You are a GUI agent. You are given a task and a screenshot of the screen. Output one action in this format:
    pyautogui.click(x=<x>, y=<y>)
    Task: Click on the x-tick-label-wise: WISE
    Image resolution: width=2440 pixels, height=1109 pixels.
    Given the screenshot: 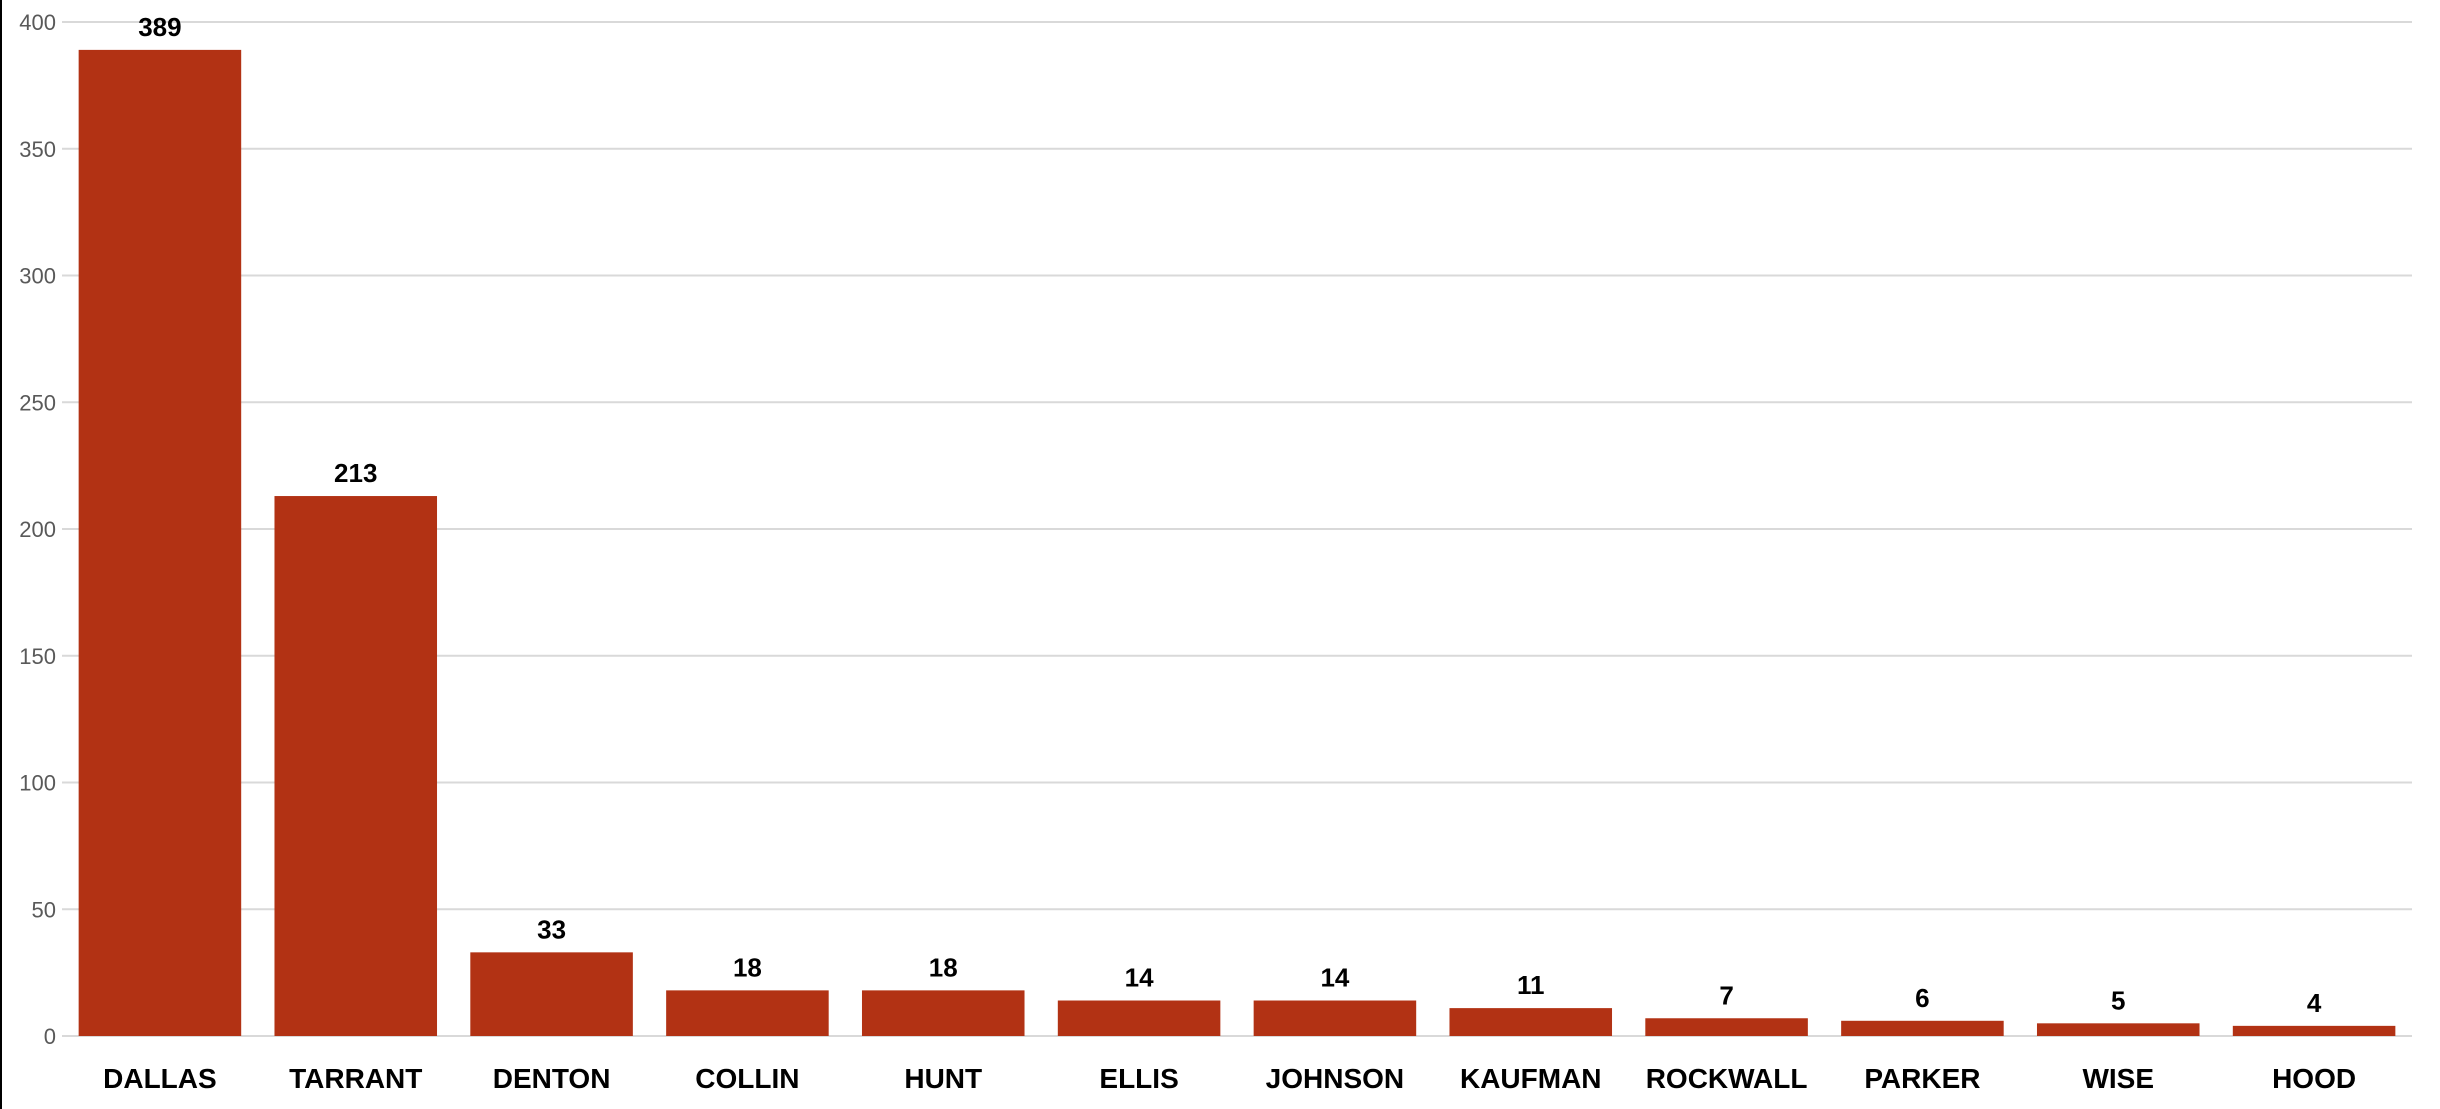 What is the action you would take?
    pyautogui.click(x=2118, y=1078)
    